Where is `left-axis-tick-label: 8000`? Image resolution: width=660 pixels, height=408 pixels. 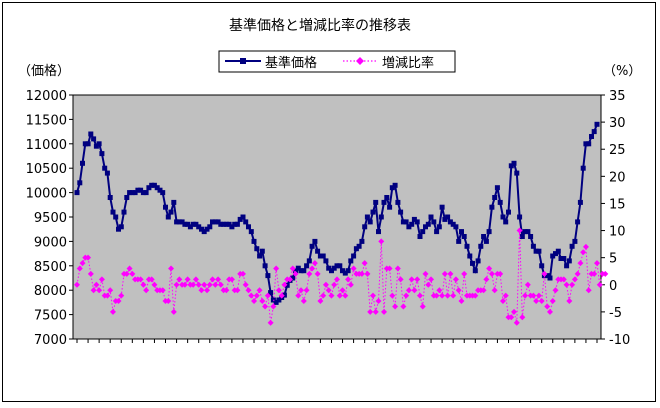
left-axis-tick-label: 8000 is located at coordinates (50, 291).